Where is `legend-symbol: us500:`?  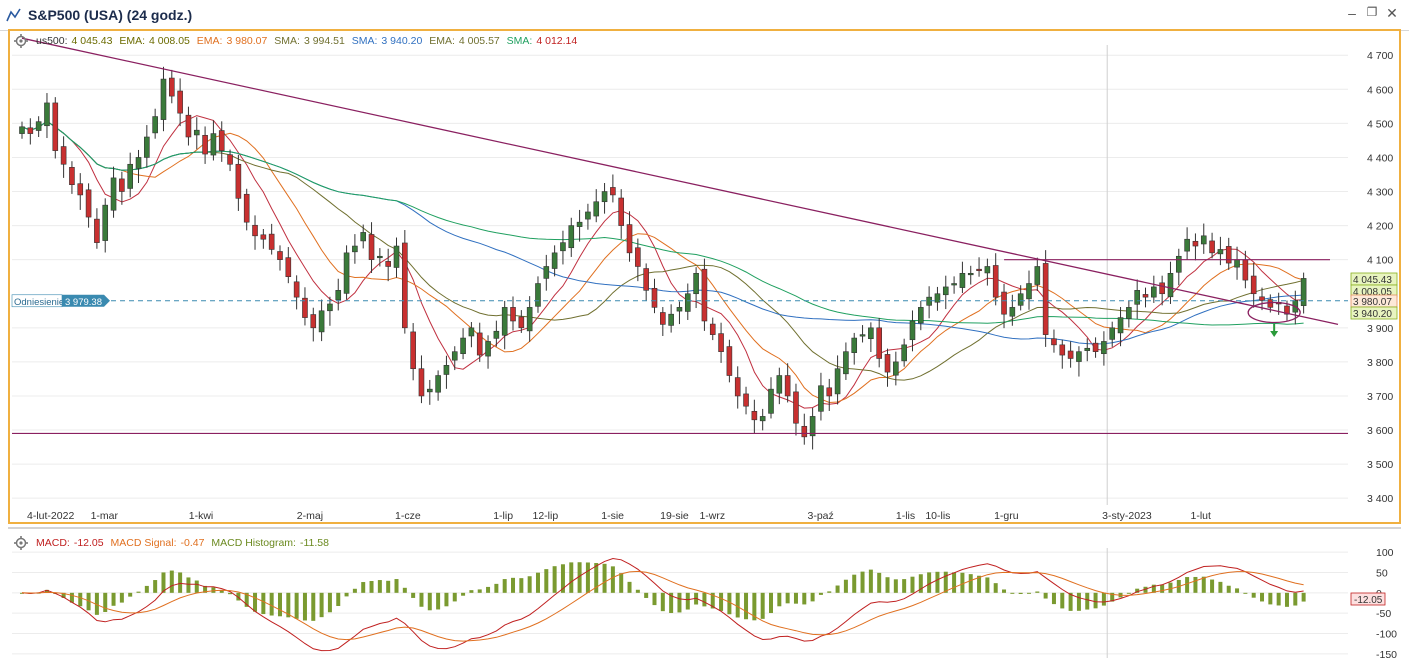 legend-symbol: us500: is located at coordinates (52, 41).